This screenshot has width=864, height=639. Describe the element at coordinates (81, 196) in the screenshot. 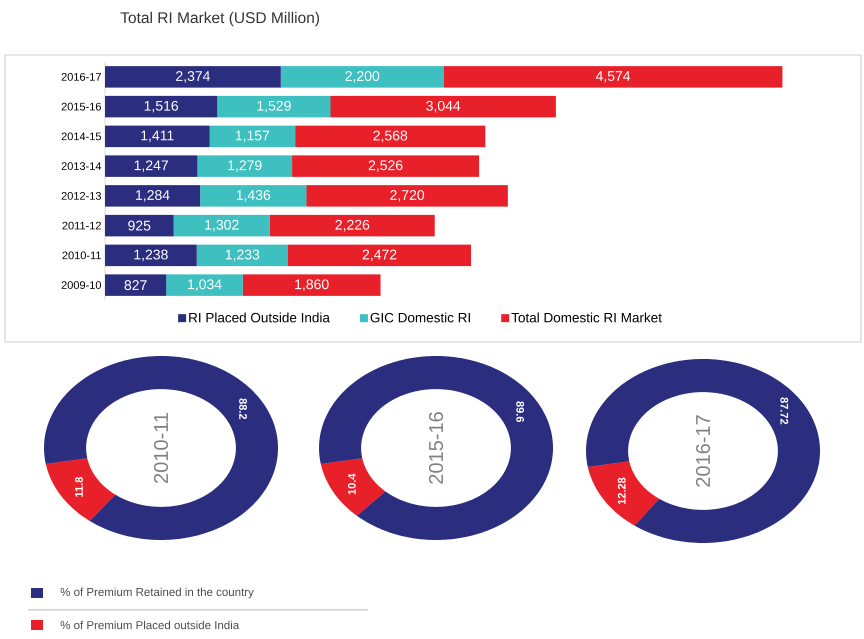

I see `y-tick-label: 2012-13` at that location.